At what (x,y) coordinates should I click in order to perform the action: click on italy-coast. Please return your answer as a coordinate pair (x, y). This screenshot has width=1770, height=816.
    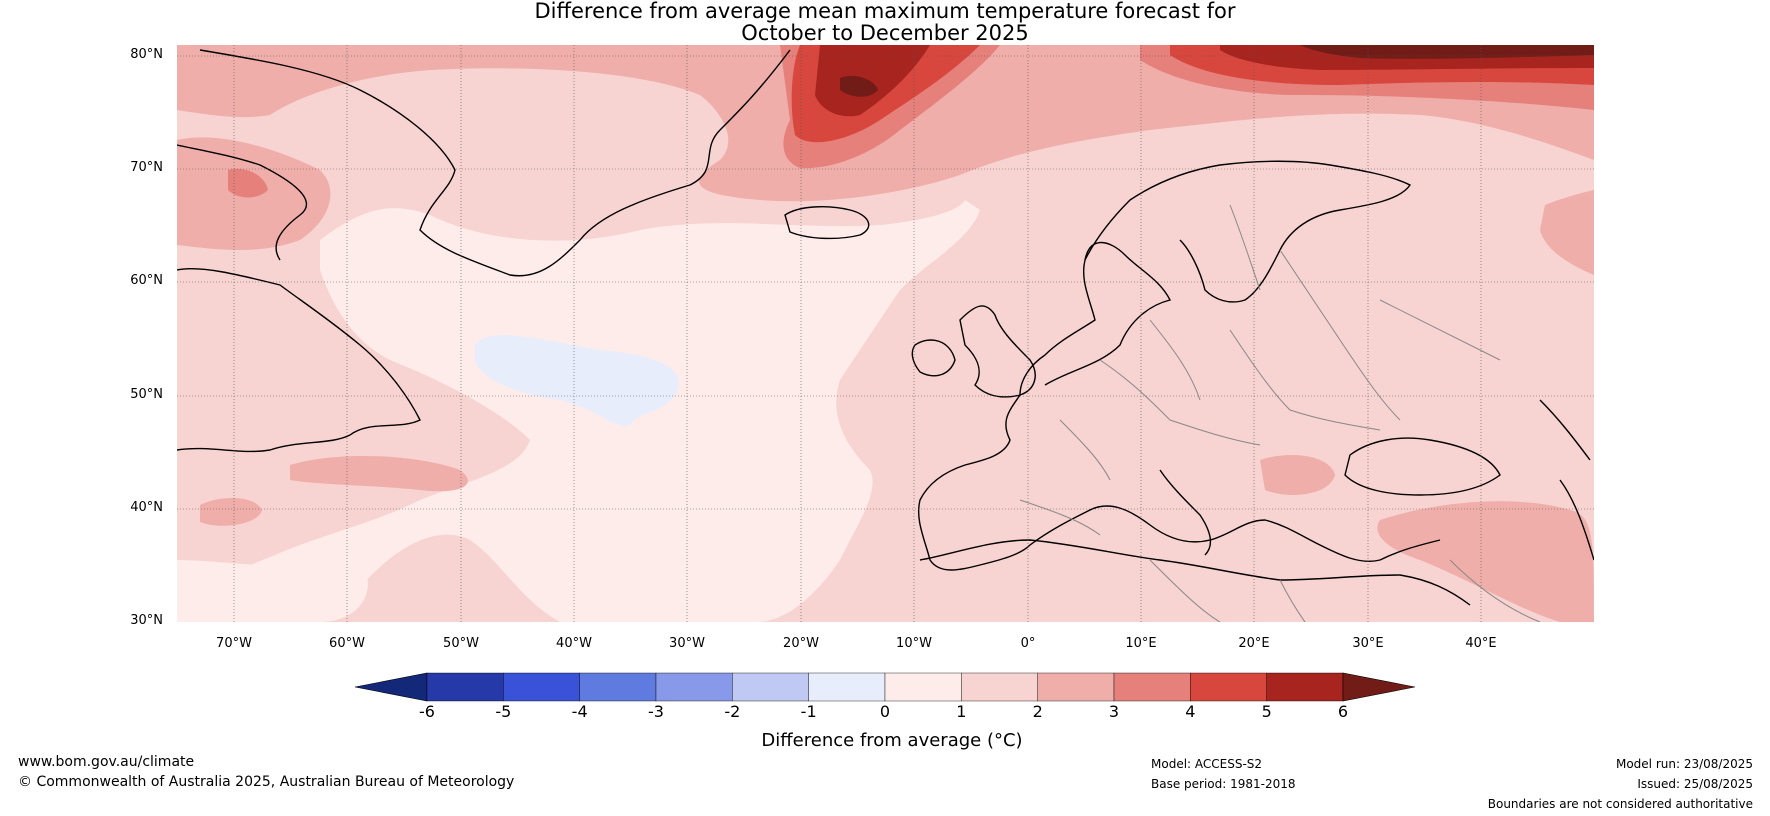
    Looking at the image, I should click on (1185, 512).